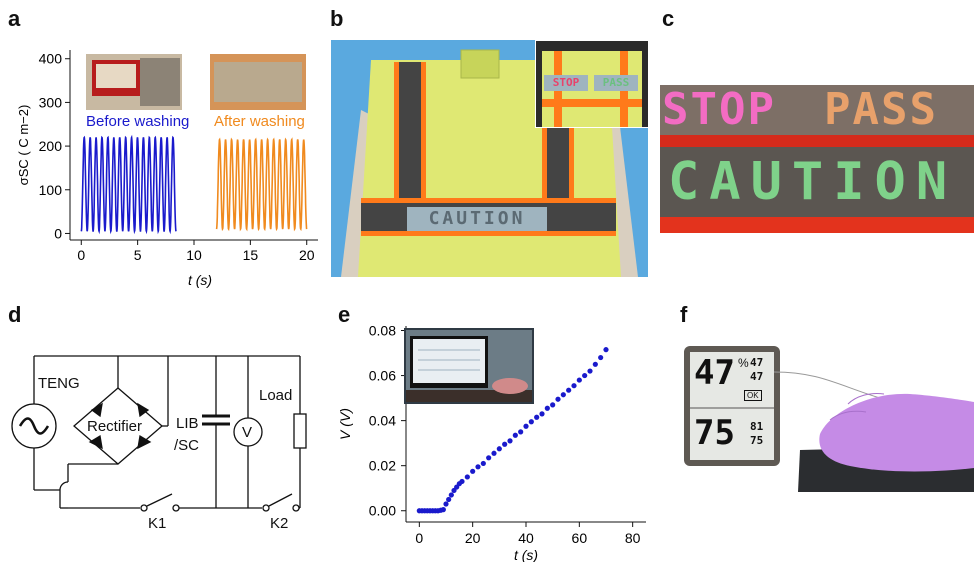 The image size is (974, 562). What do you see at coordinates (300, 431) in the screenshot?
I see `load-resistor` at bounding box center [300, 431].